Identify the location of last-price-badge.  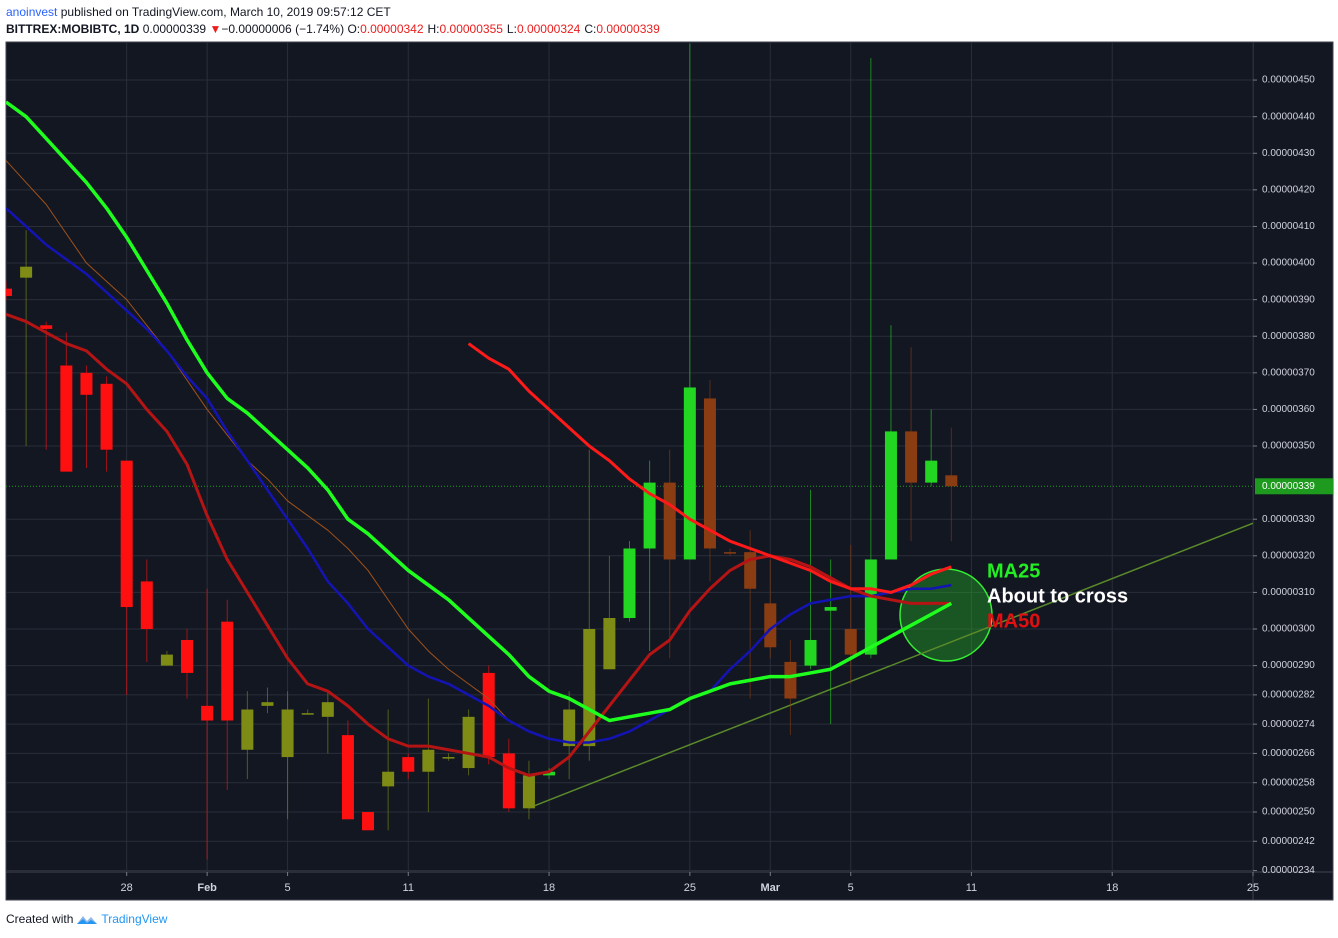
(1294, 486).